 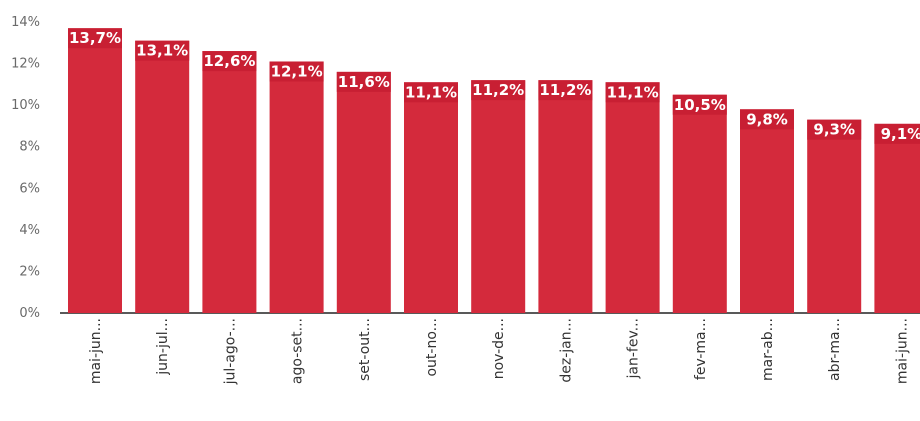 What do you see at coordinates (29, 271) in the screenshot?
I see `y-tick-label: 2%` at bounding box center [29, 271].